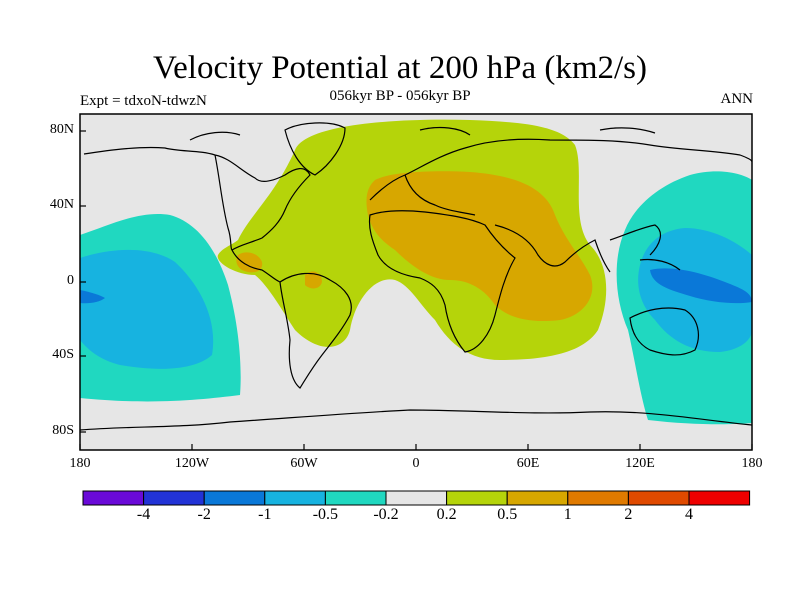 The height and width of the screenshot is (600, 800). Describe the element at coordinates (400, 68) in the screenshot. I see `map-title: Velocity Potential at 200 hPa (km2/s)` at that location.